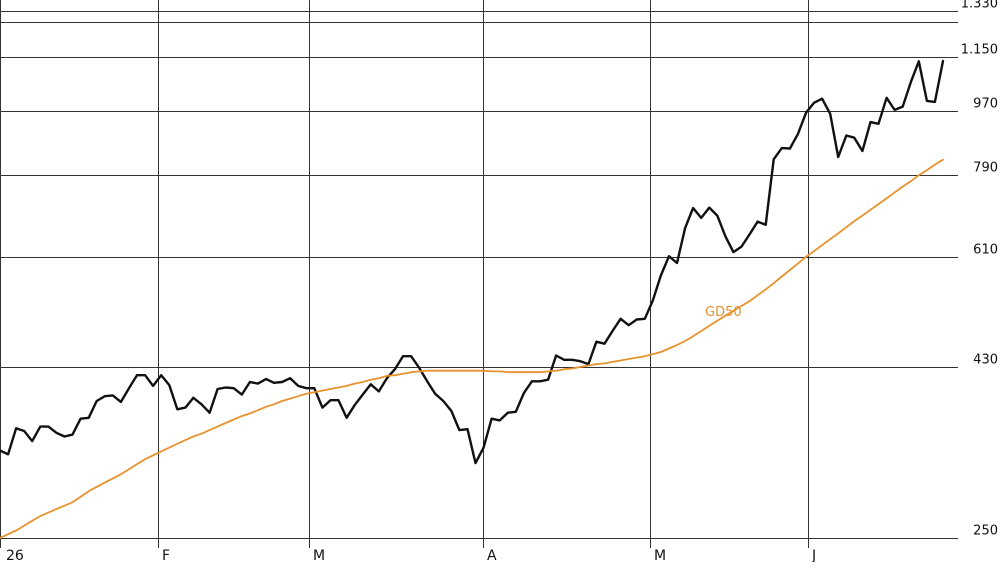  What do you see at coordinates (723, 312) in the screenshot?
I see `gd50-series-label: GD50` at bounding box center [723, 312].